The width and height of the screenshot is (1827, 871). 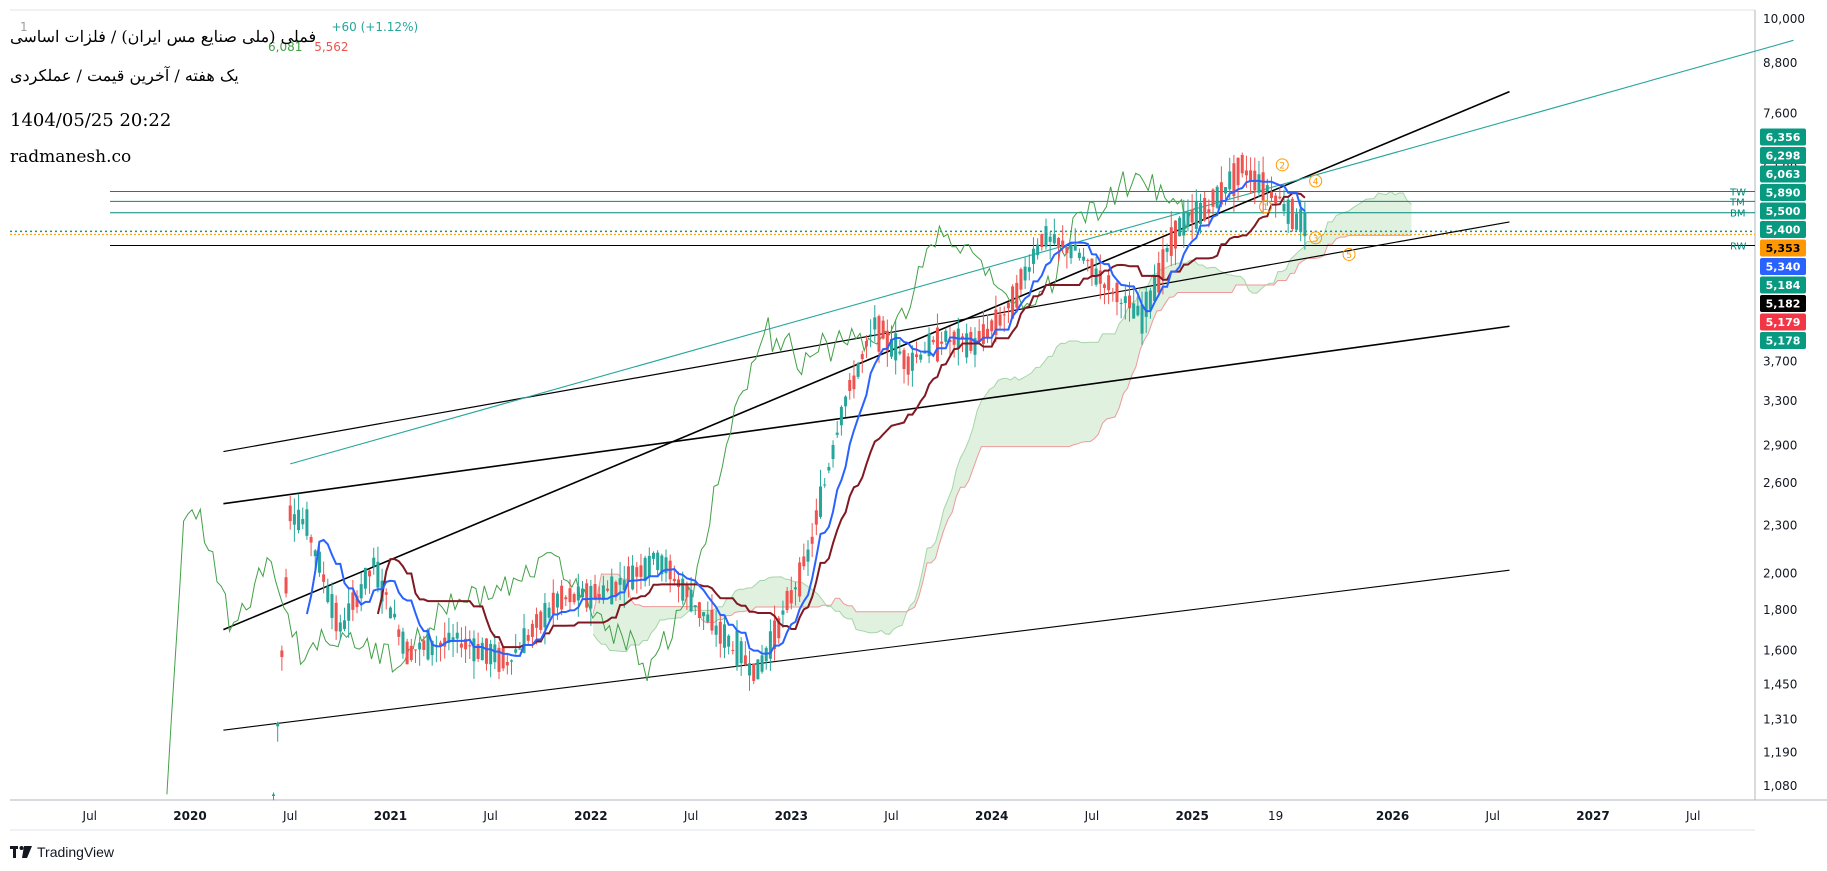 I want to click on indicator-value-2: 5,562, so click(x=331, y=47).